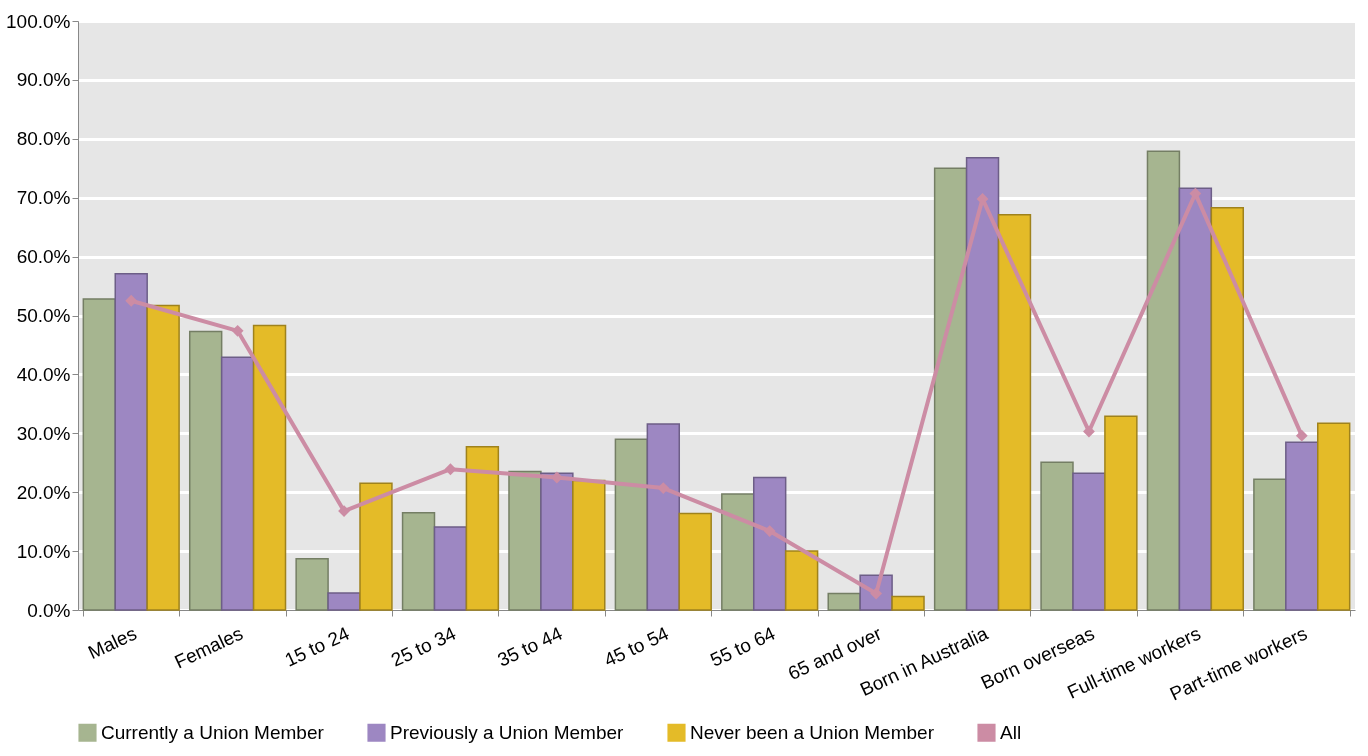  I want to click on y-tick-label: 30.0%, so click(43, 433).